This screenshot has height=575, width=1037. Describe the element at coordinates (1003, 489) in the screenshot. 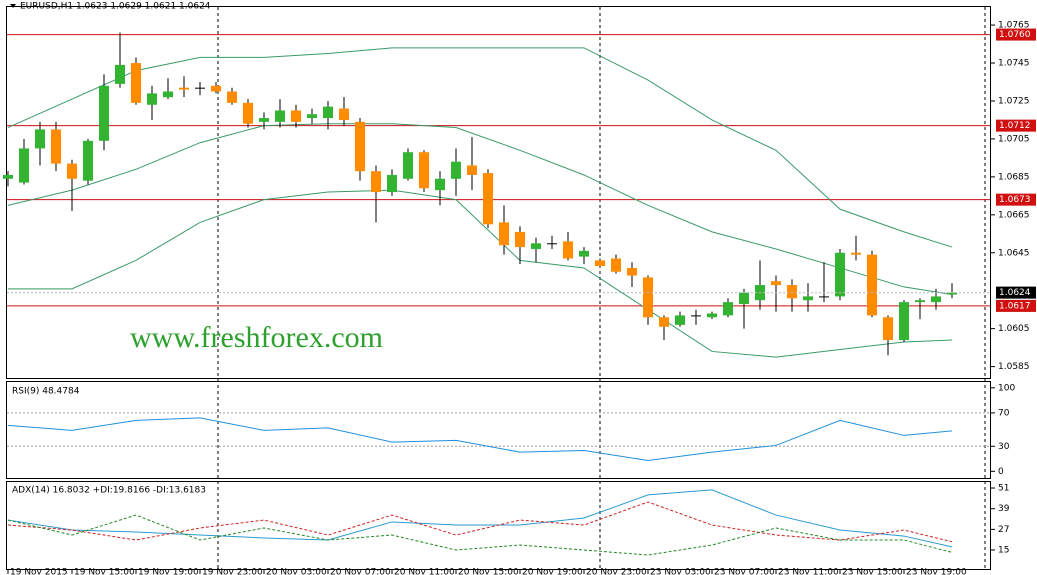

I see `y-tick-label: 51` at that location.